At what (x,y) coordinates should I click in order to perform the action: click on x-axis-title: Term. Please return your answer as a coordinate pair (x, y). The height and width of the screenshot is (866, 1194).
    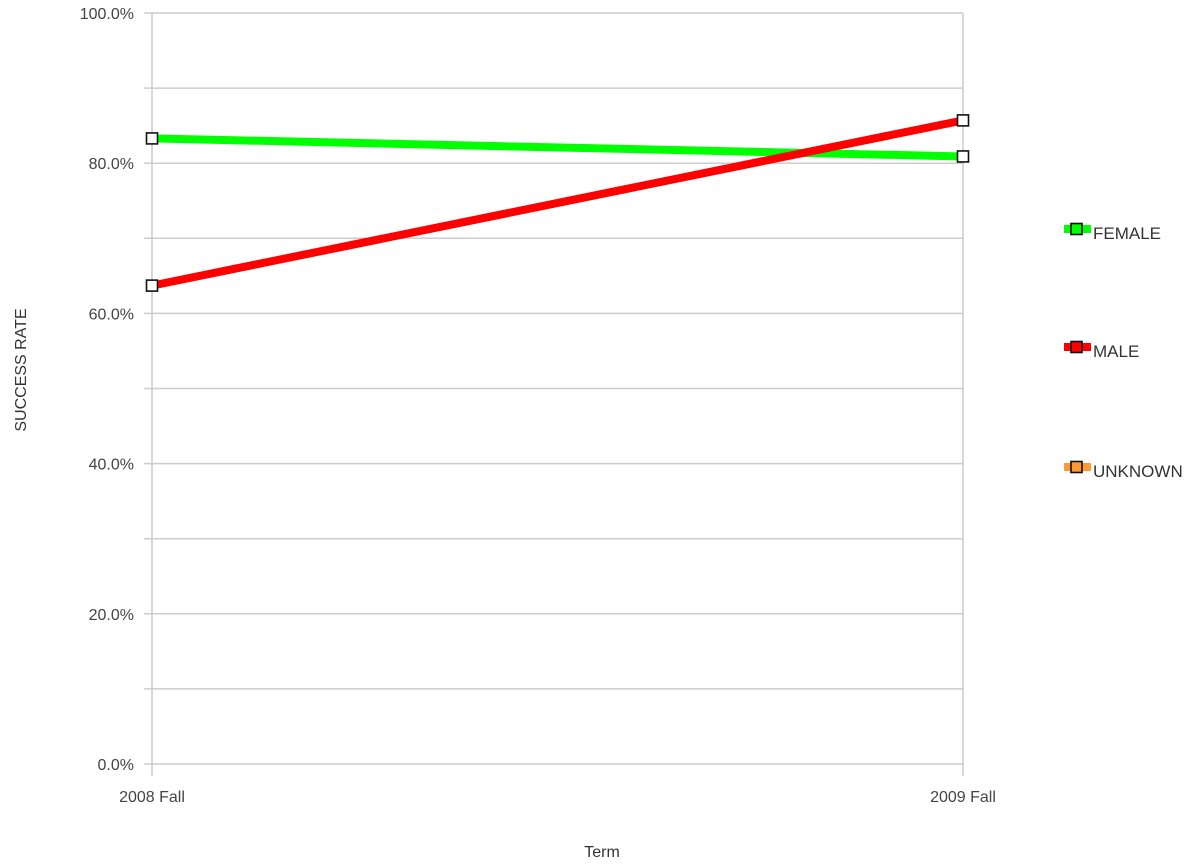
    Looking at the image, I should click on (602, 852).